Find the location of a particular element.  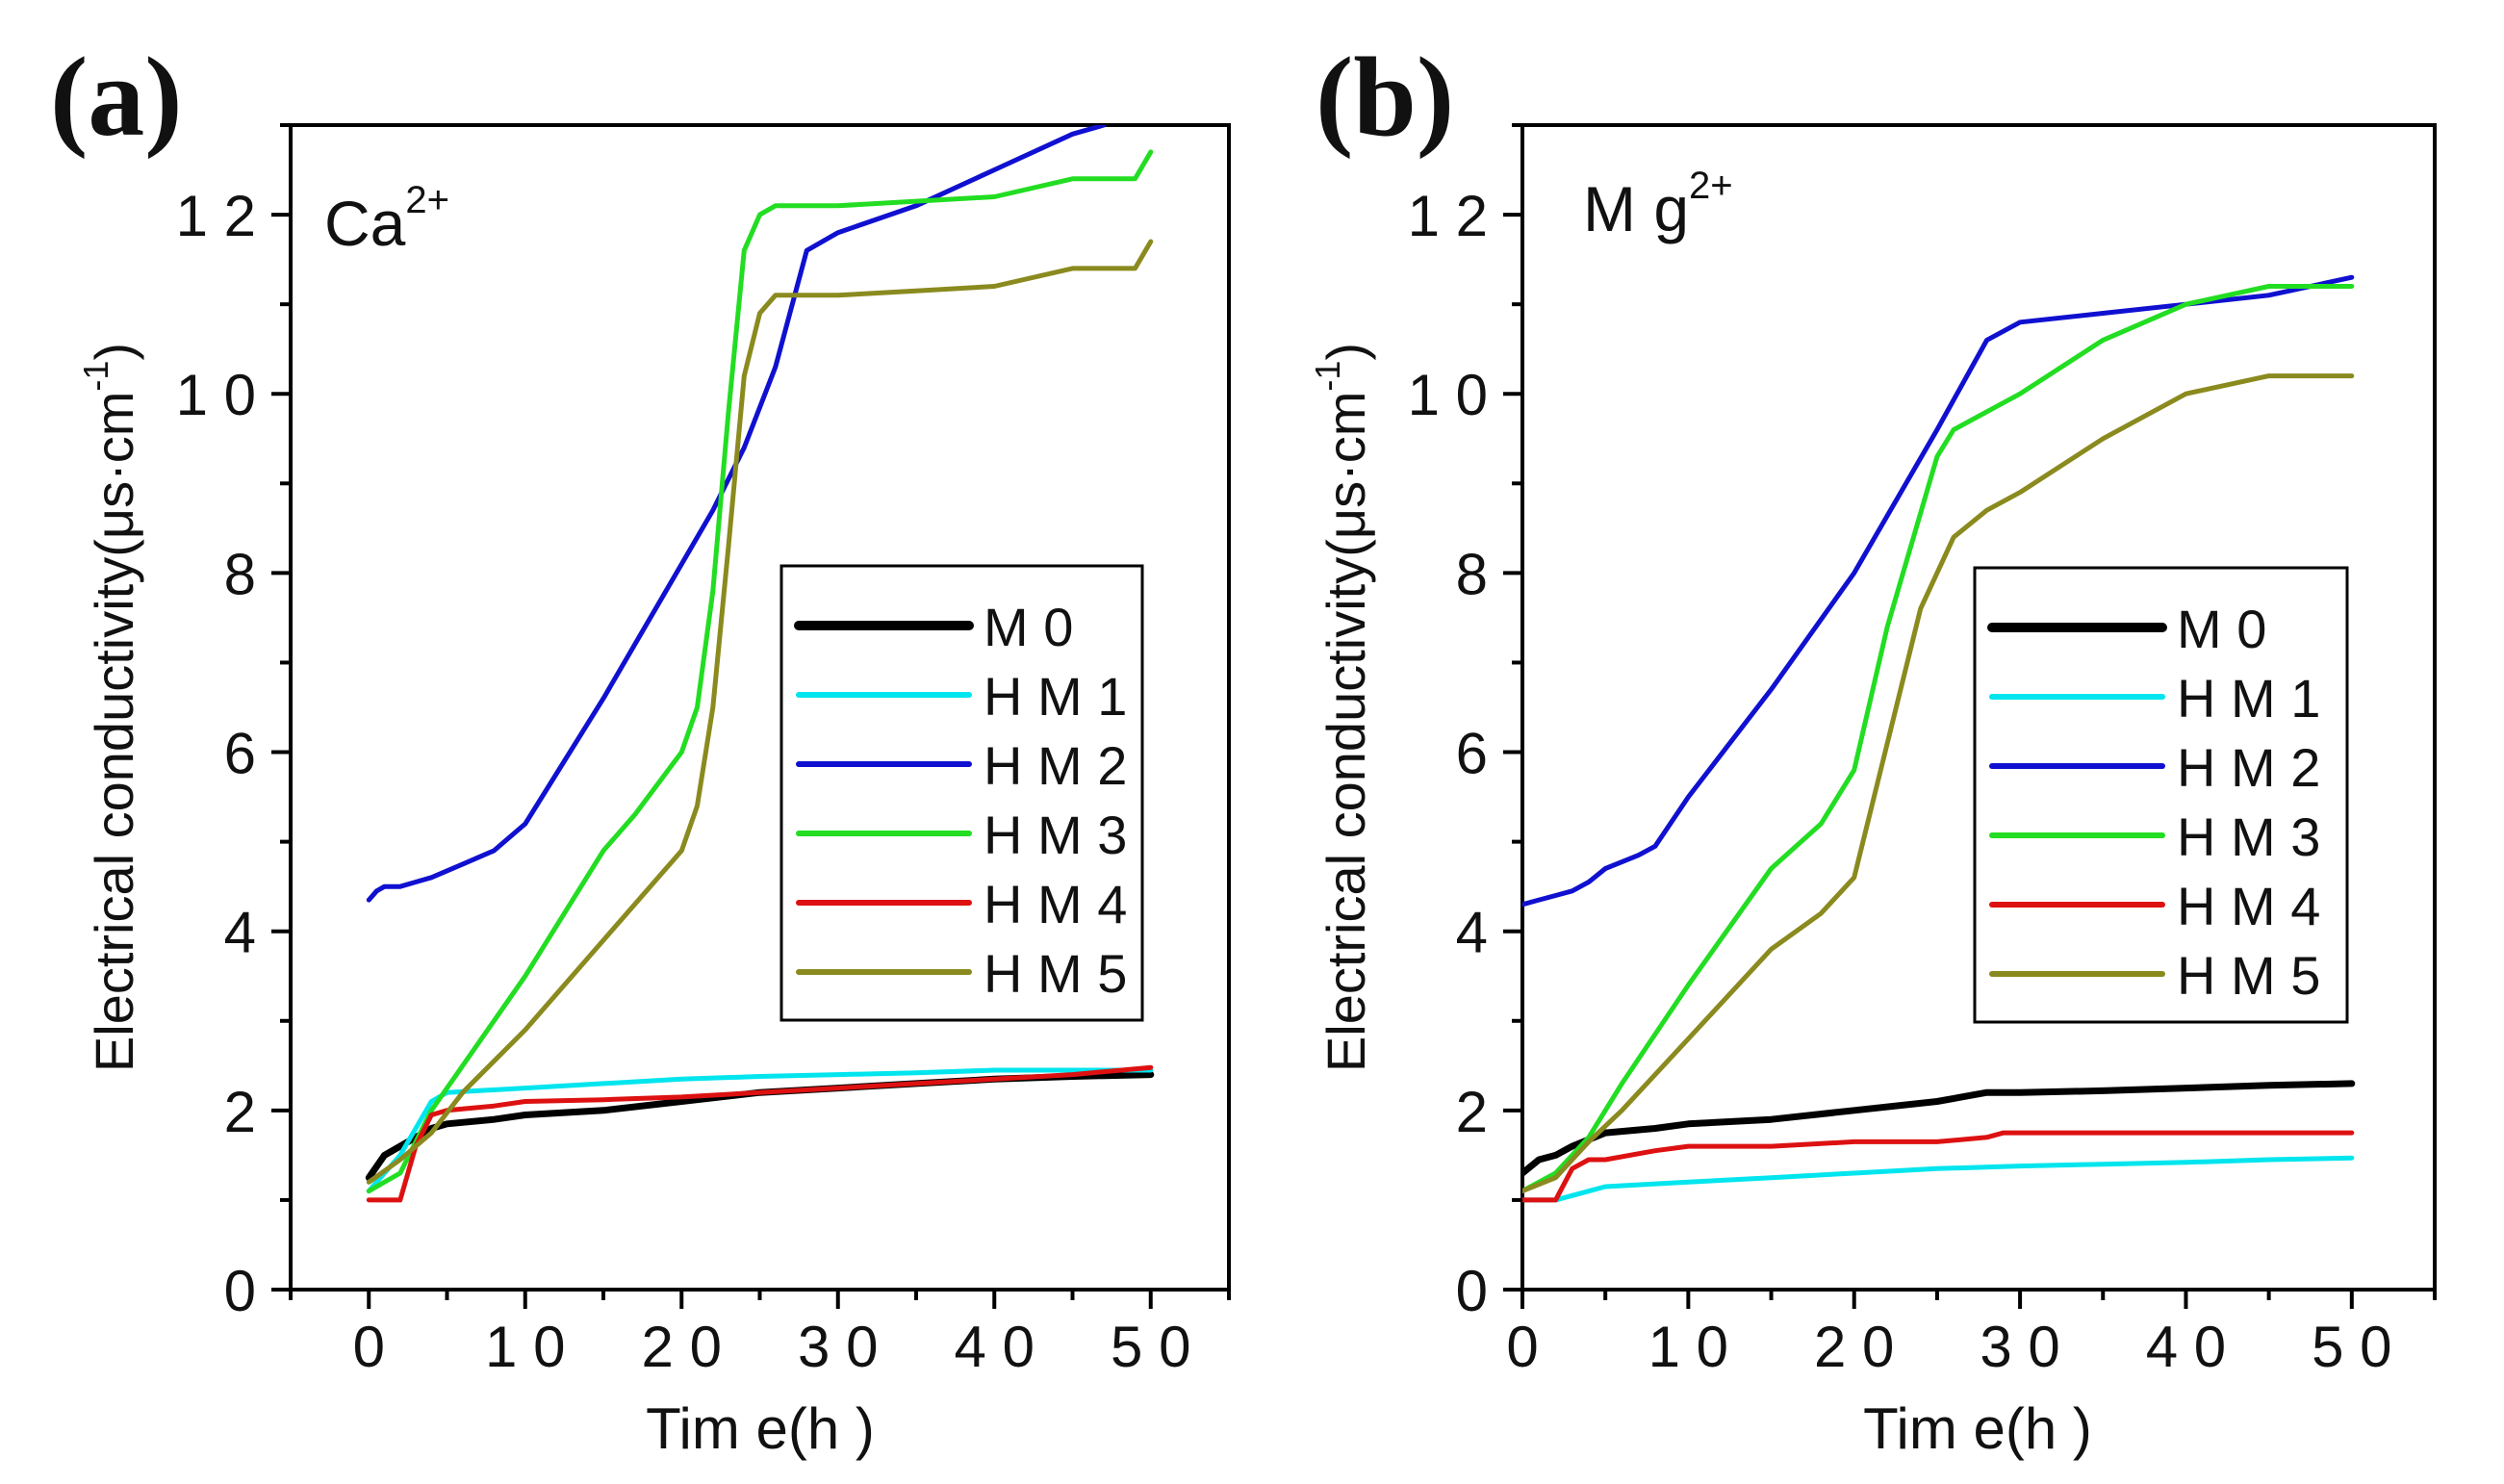

x-axis-title-b: Tim e(h ) is located at coordinates (1977, 1429).